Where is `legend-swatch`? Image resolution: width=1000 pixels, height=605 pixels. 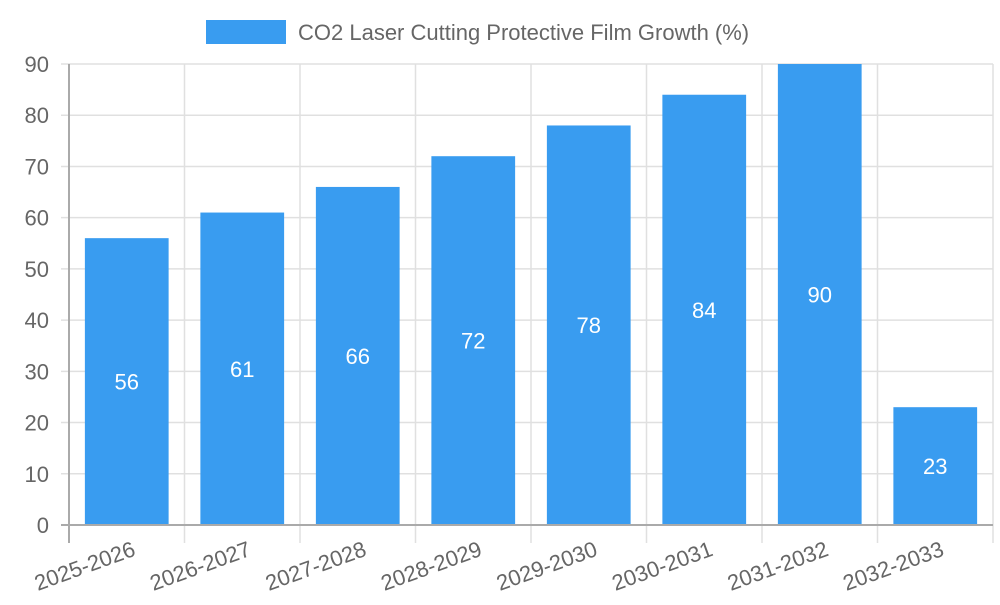
legend-swatch is located at coordinates (246, 32).